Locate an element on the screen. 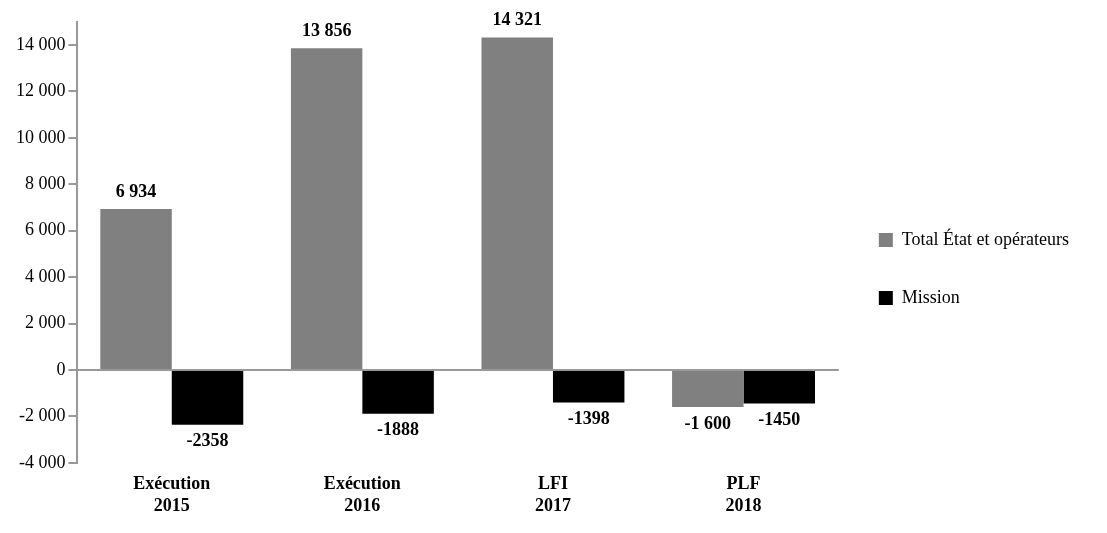 This screenshot has height=533, width=1107. legend-label: Total État et opérateurs is located at coordinates (985, 238).